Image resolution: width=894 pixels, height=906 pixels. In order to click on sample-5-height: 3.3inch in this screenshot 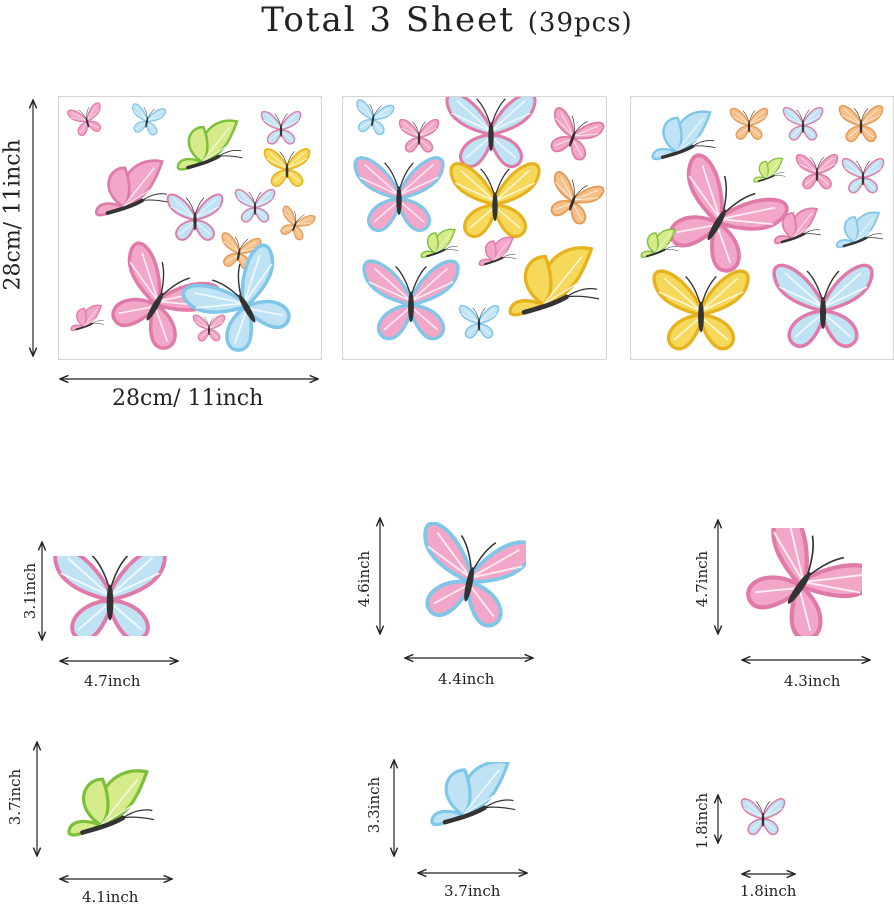, I will do `click(374, 805)`.